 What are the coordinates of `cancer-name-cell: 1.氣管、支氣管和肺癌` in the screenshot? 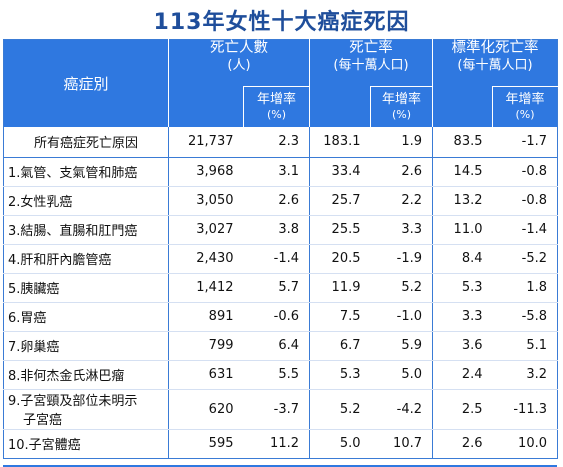 It's located at (86, 172).